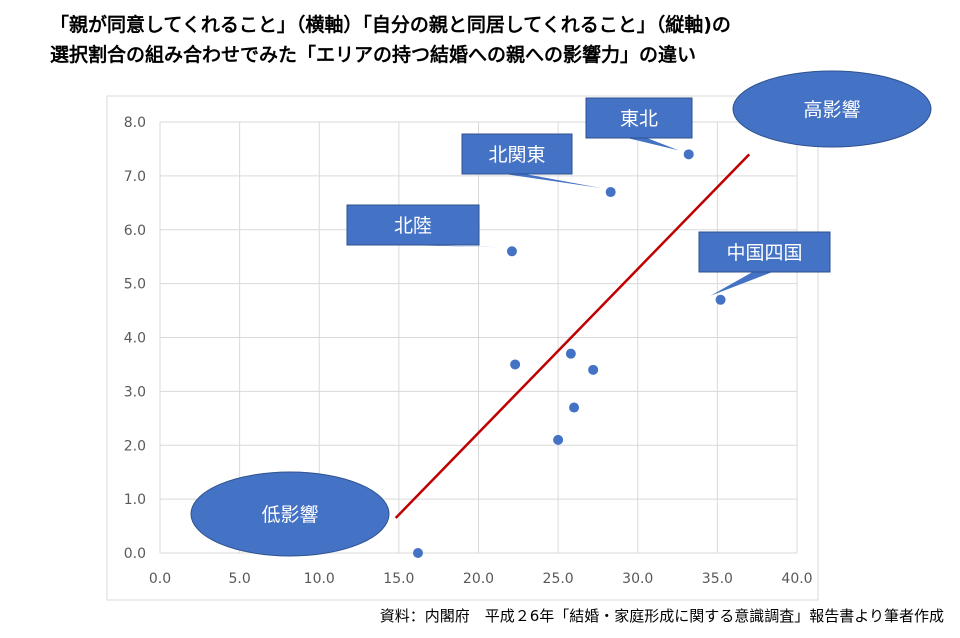 This screenshot has width=960, height=638. What do you see at coordinates (135, 177) in the screenshot?
I see `y-tick-label: 7.0` at bounding box center [135, 177].